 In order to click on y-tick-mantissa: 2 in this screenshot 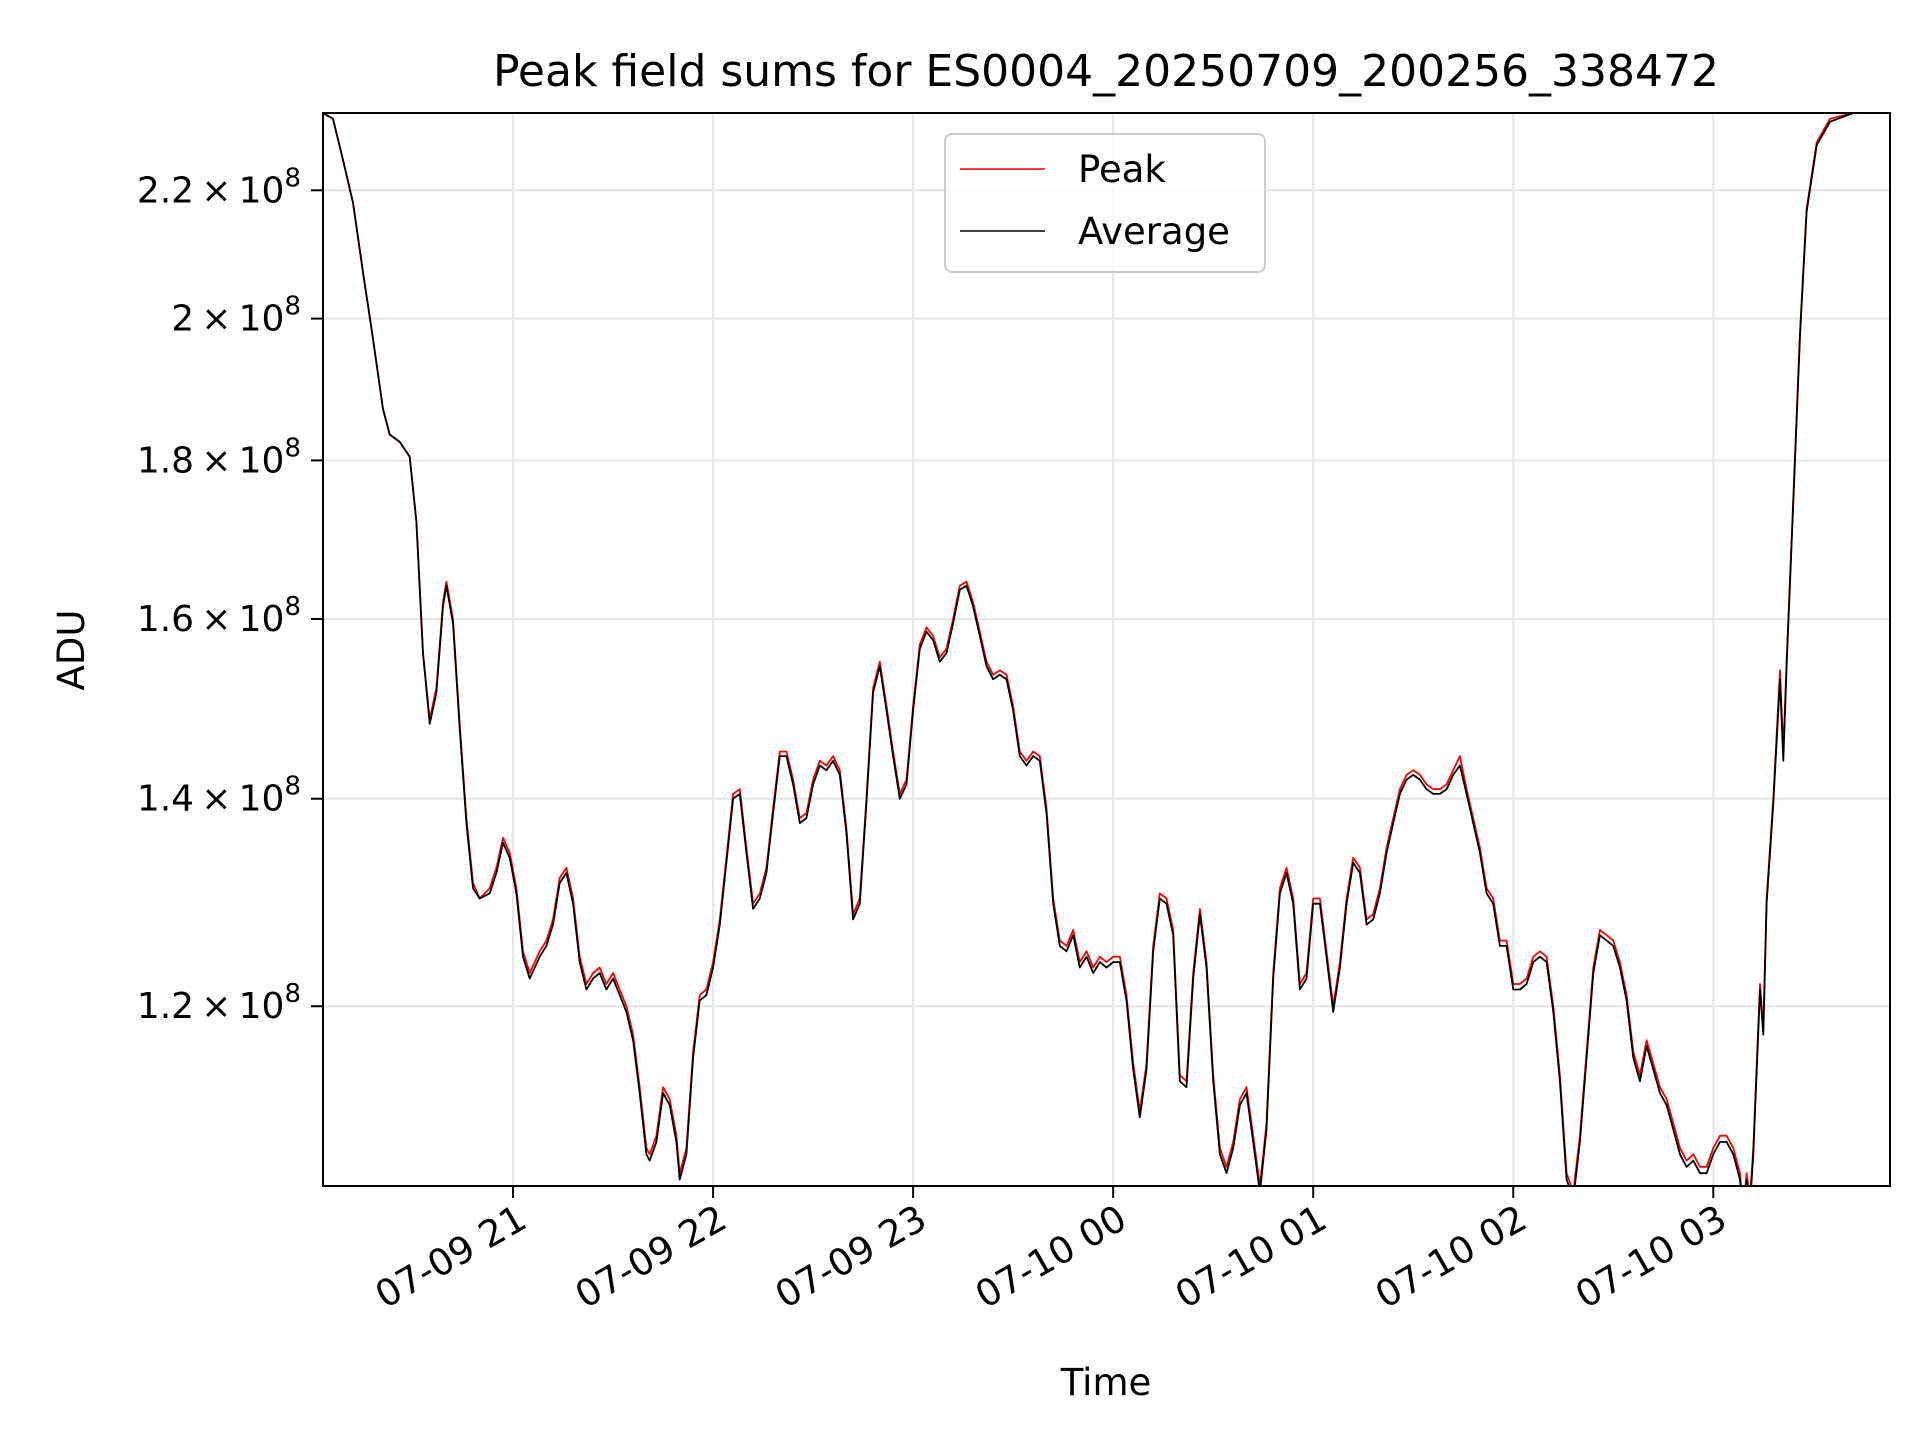, I will do `click(182, 319)`.